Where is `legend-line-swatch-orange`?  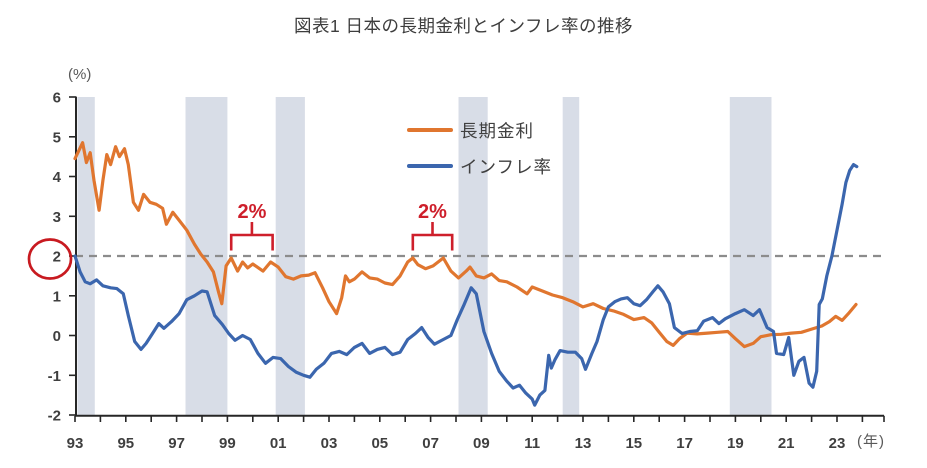
legend-line-swatch-orange is located at coordinates (430, 130).